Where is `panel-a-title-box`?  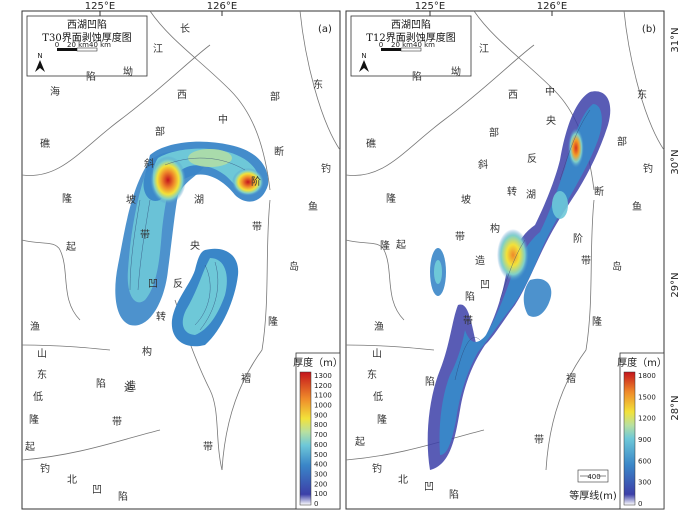
panel-a-title-box is located at coordinates (87, 46).